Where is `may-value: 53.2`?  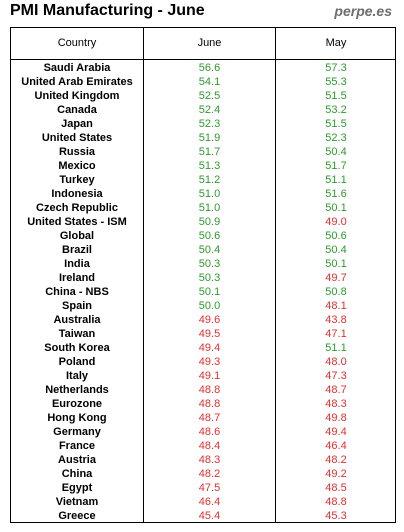
may-value: 53.2 is located at coordinates (336, 110).